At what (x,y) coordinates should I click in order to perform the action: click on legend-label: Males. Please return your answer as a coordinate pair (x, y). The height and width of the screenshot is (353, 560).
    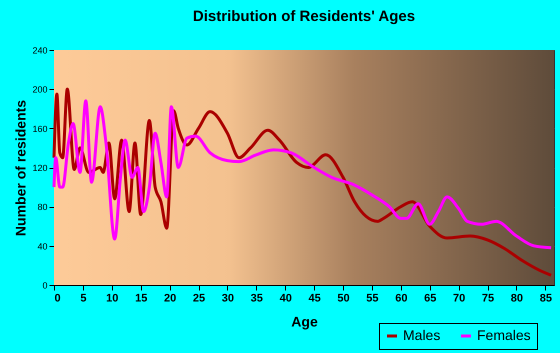
    Looking at the image, I should click on (421, 335).